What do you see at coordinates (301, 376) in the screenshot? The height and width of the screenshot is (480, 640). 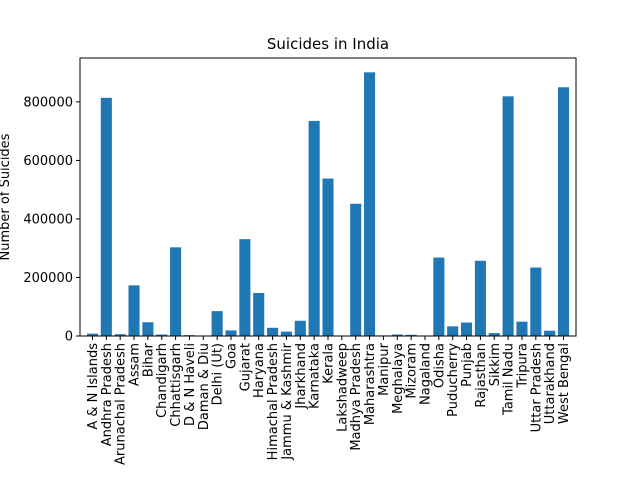 I see `x-tick-label: Jharkhand` at bounding box center [301, 376].